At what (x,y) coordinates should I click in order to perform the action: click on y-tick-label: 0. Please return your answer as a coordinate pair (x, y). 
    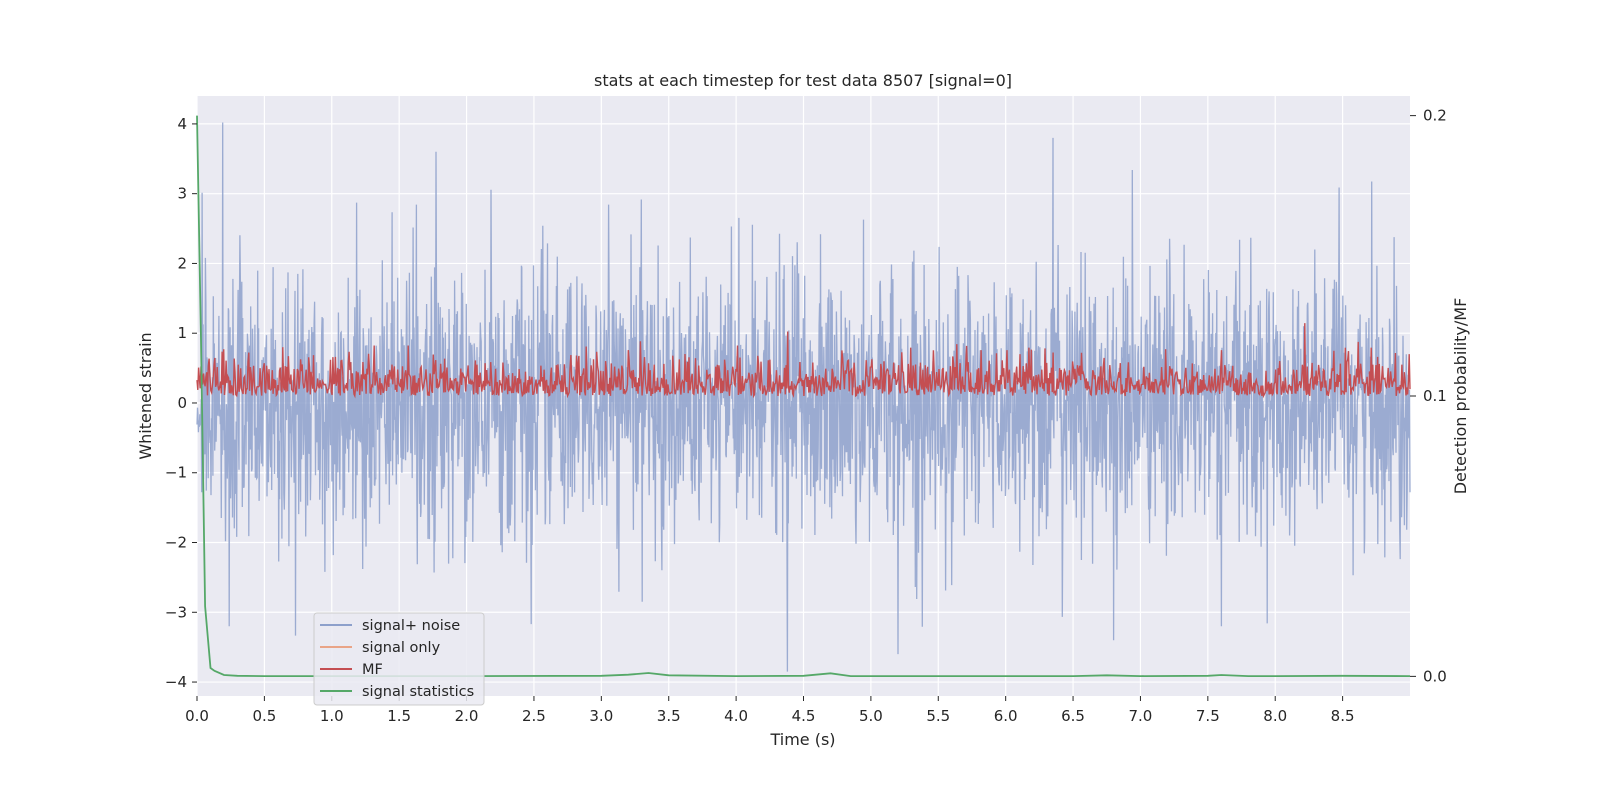
    Looking at the image, I should click on (182, 403).